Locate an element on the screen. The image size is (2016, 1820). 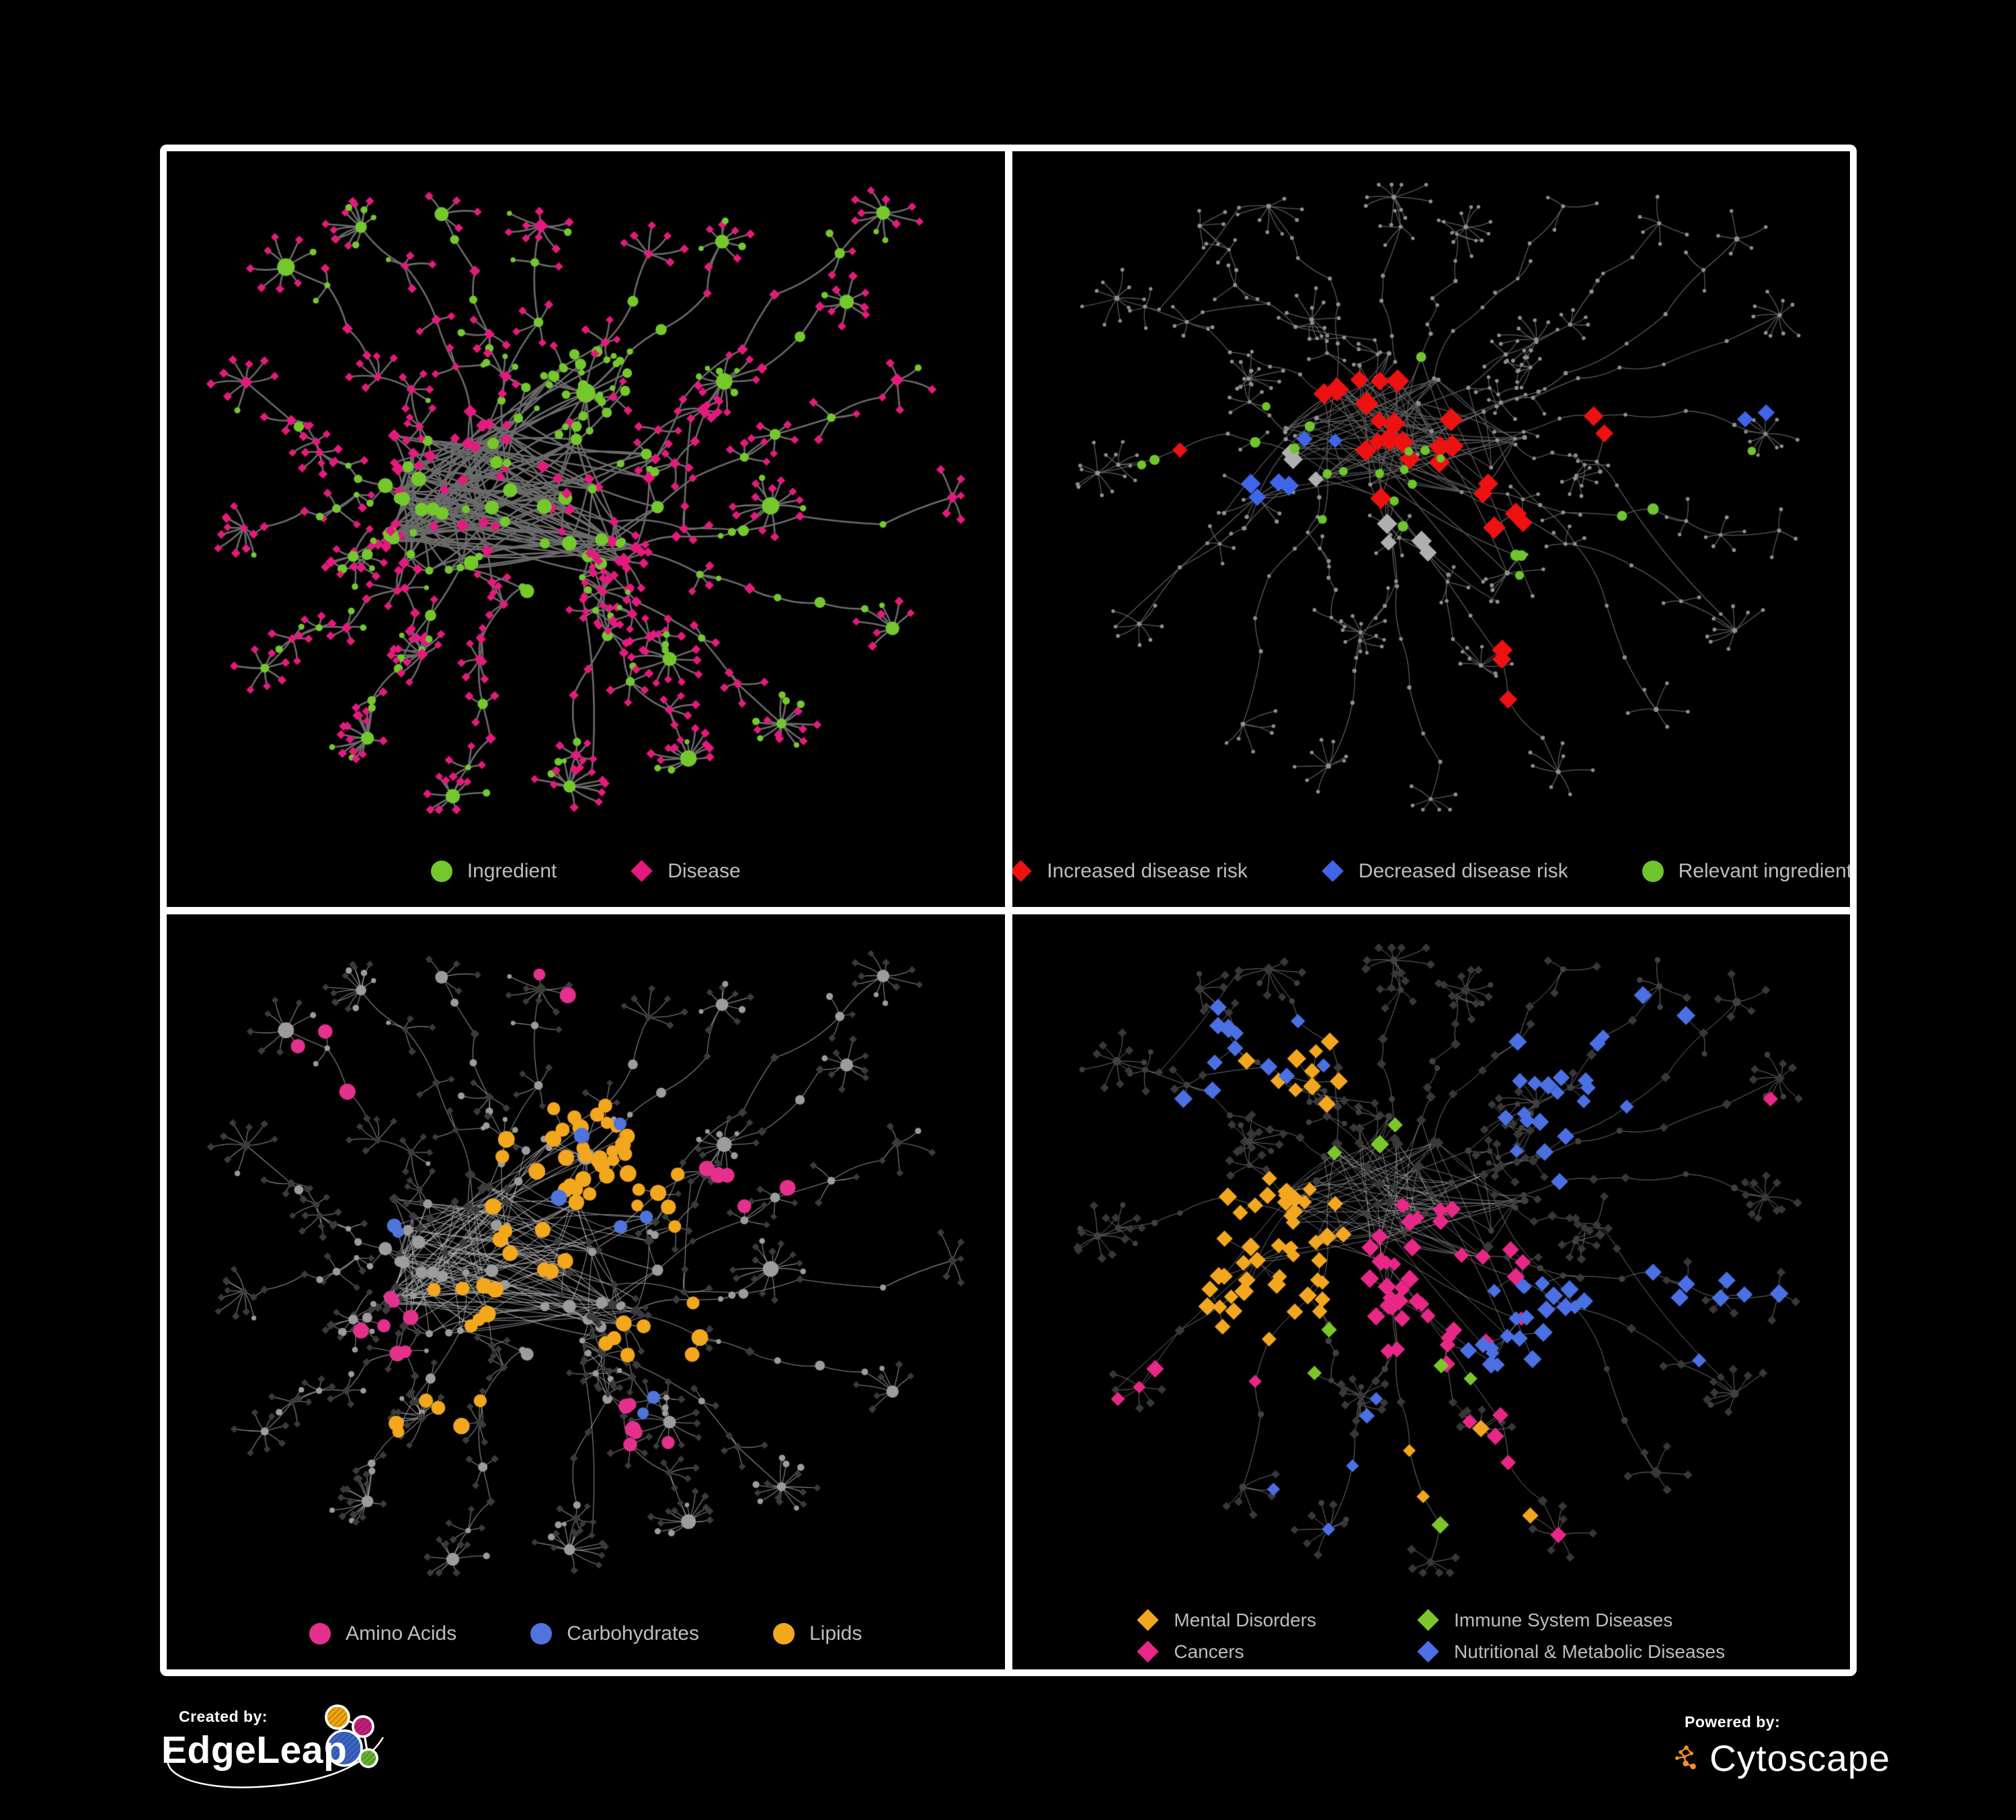
cytoscape-logo: Powered by: is located at coordinates (1782, 1748).